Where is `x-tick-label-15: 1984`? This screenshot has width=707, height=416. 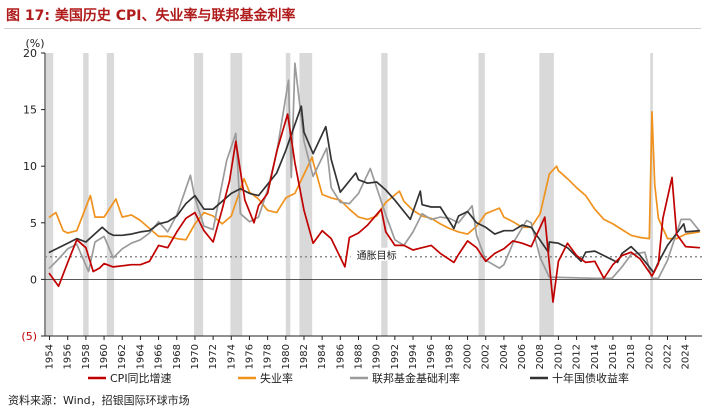 x-tick-label-15: 1984 is located at coordinates (322, 356).